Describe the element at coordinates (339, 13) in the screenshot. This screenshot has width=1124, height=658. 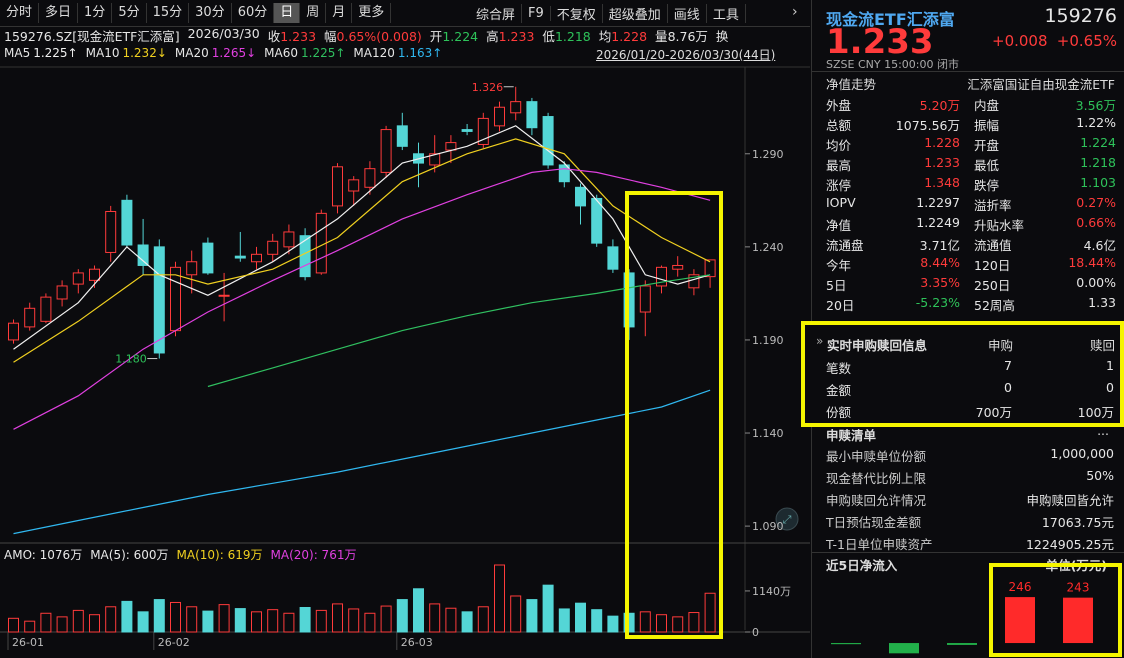
I see `period-tab: 月` at that location.